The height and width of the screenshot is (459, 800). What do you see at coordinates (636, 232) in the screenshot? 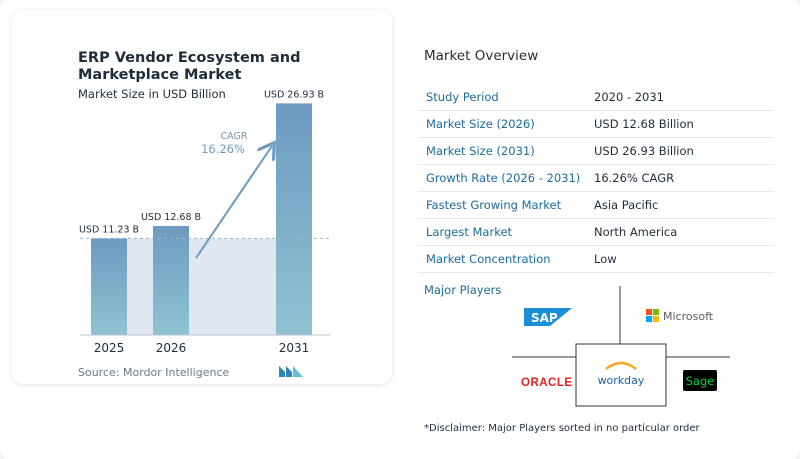
I see `row-value: North America` at bounding box center [636, 232].